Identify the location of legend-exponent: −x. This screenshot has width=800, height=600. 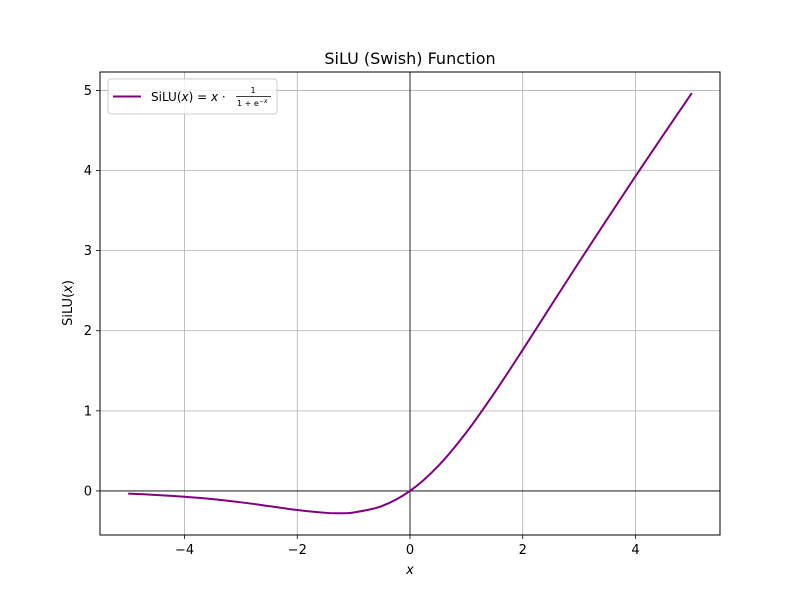
(263, 101).